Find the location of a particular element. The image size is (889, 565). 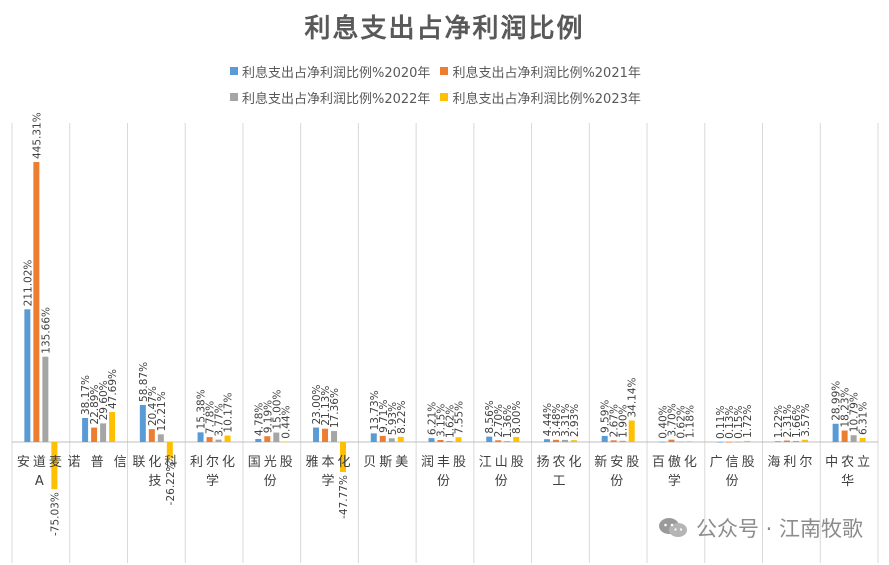

data-label: 8.56% is located at coordinates (490, 416).